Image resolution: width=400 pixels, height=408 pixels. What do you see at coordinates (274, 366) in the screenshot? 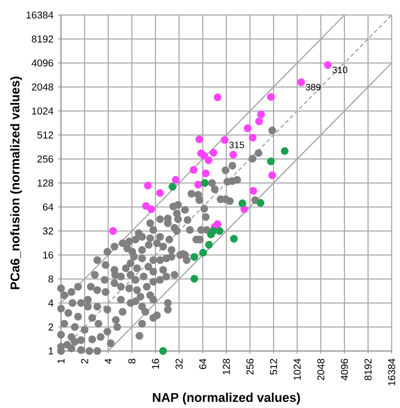
I see `x-tick-label: 512` at bounding box center [274, 366].